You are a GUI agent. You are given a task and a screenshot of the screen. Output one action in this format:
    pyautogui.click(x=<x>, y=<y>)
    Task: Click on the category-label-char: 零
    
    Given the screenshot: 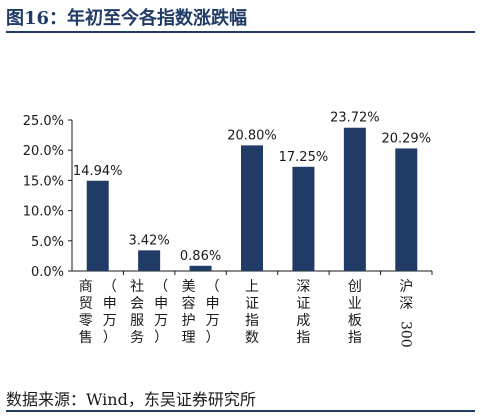 What is the action you would take?
    pyautogui.click(x=86, y=321)
    